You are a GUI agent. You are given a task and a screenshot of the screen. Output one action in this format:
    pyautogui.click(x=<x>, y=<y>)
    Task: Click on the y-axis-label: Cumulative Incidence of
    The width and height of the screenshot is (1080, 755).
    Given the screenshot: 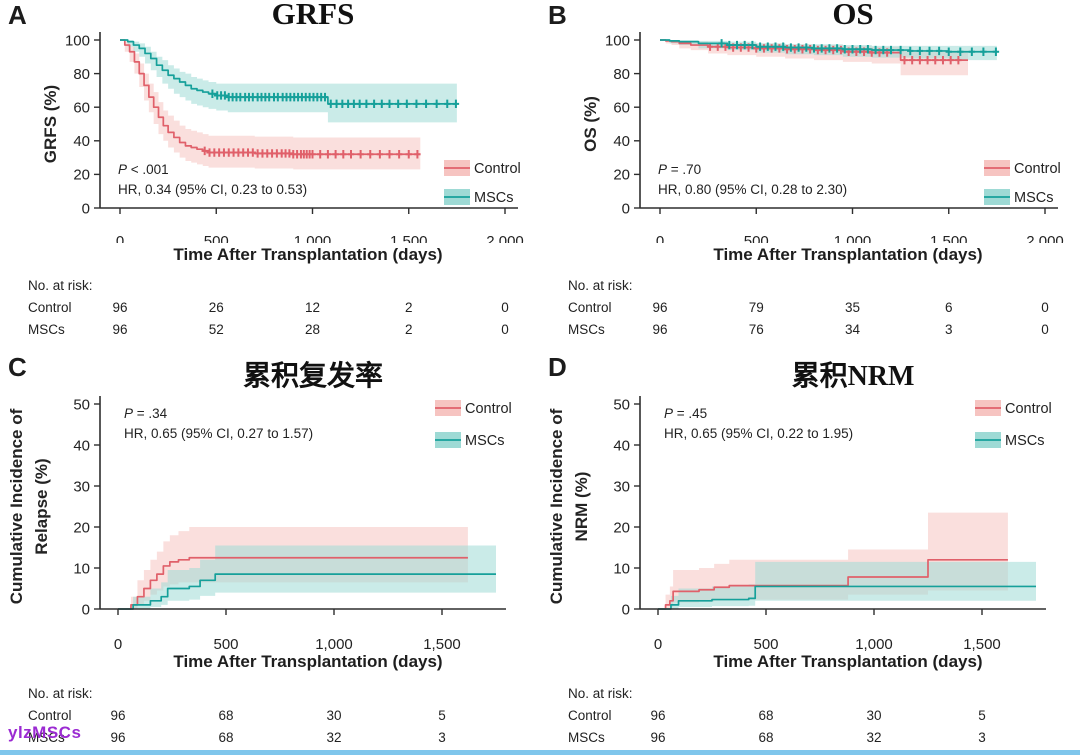 What is the action you would take?
    pyautogui.click(x=16, y=506)
    